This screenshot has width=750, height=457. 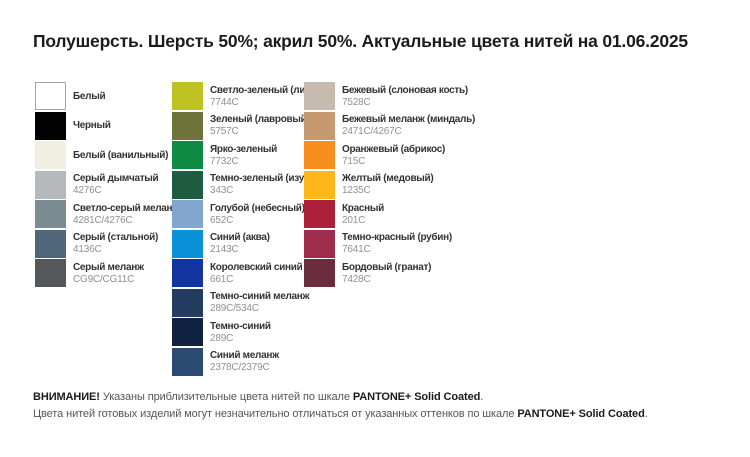 I want to click on footer-line-2-period: ., so click(x=646, y=414).